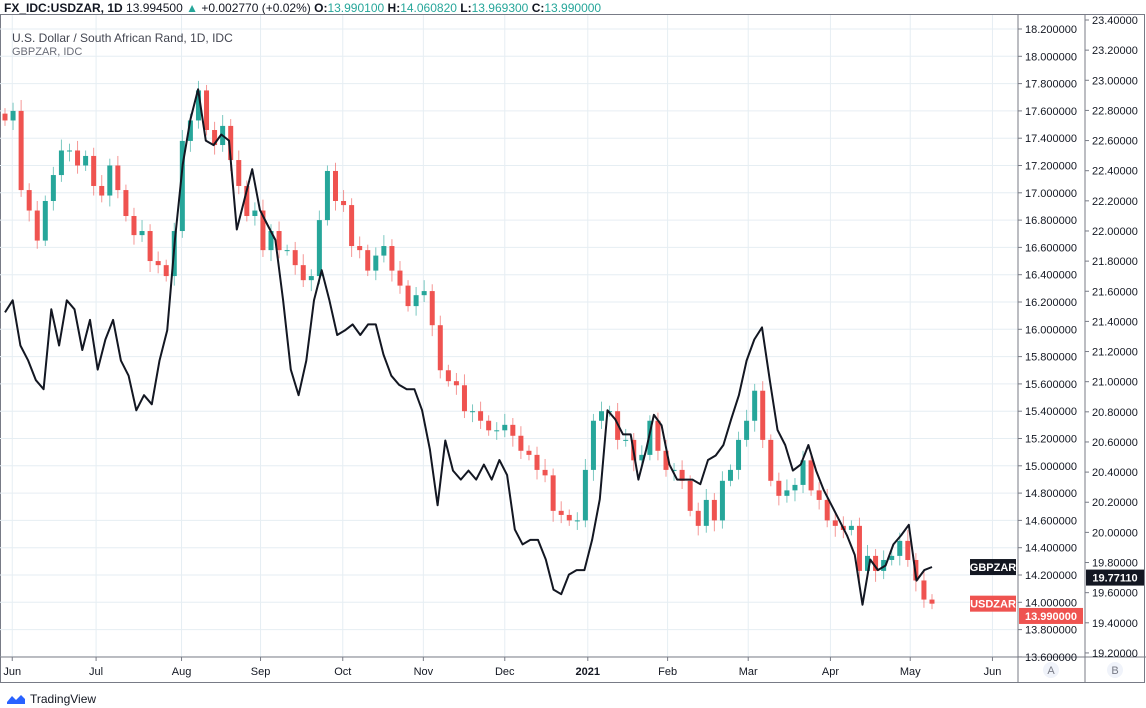 This screenshot has width=1146, height=708. Describe the element at coordinates (910, 672) in the screenshot. I see `time-axis-label: May` at that location.